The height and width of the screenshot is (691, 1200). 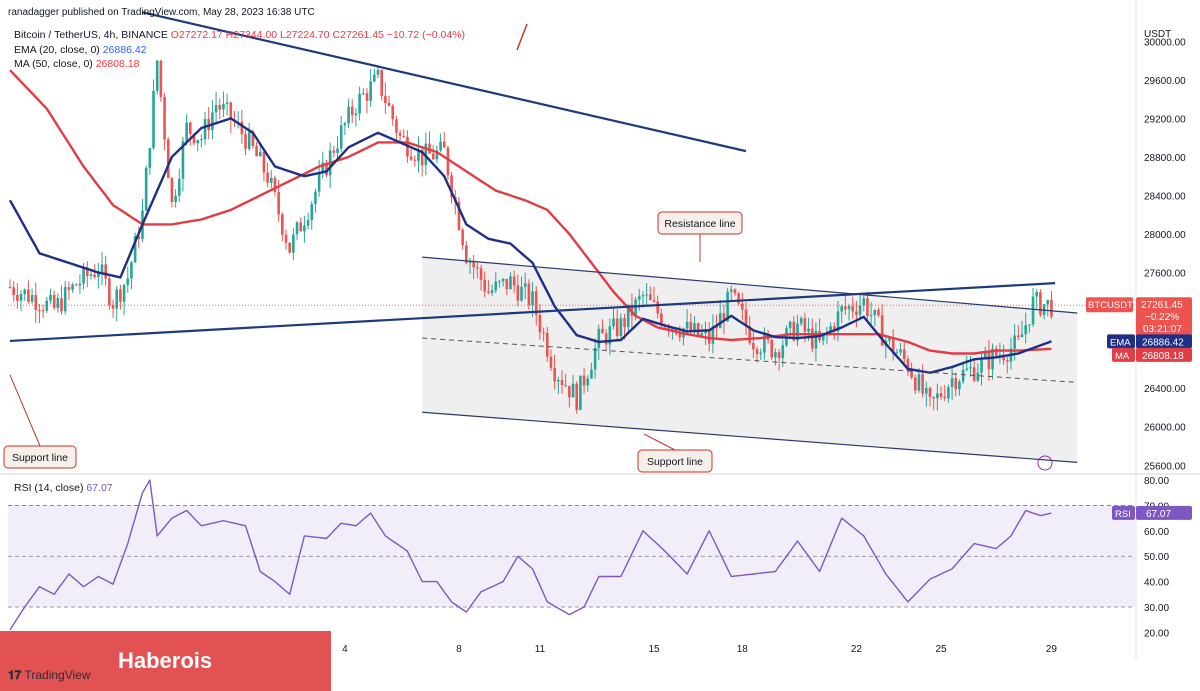 What do you see at coordinates (1156, 557) in the screenshot?
I see `rsi-tick-3: 50.00` at bounding box center [1156, 557].